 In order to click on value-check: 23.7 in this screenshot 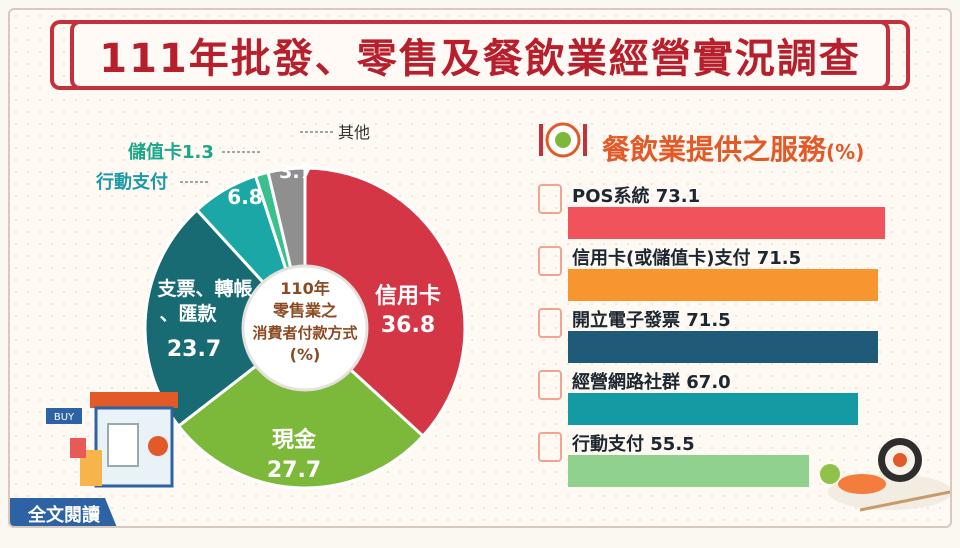, I will do `click(194, 349)`.